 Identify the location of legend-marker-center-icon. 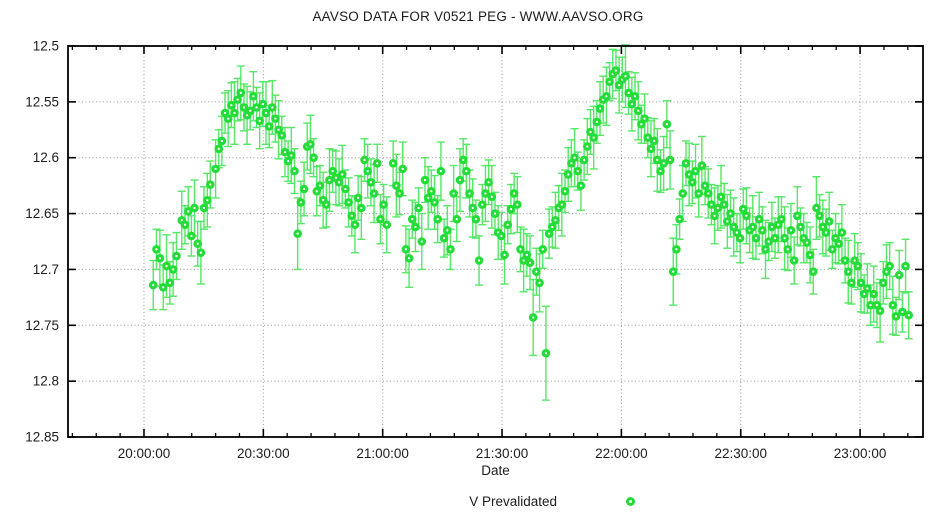
(630, 501).